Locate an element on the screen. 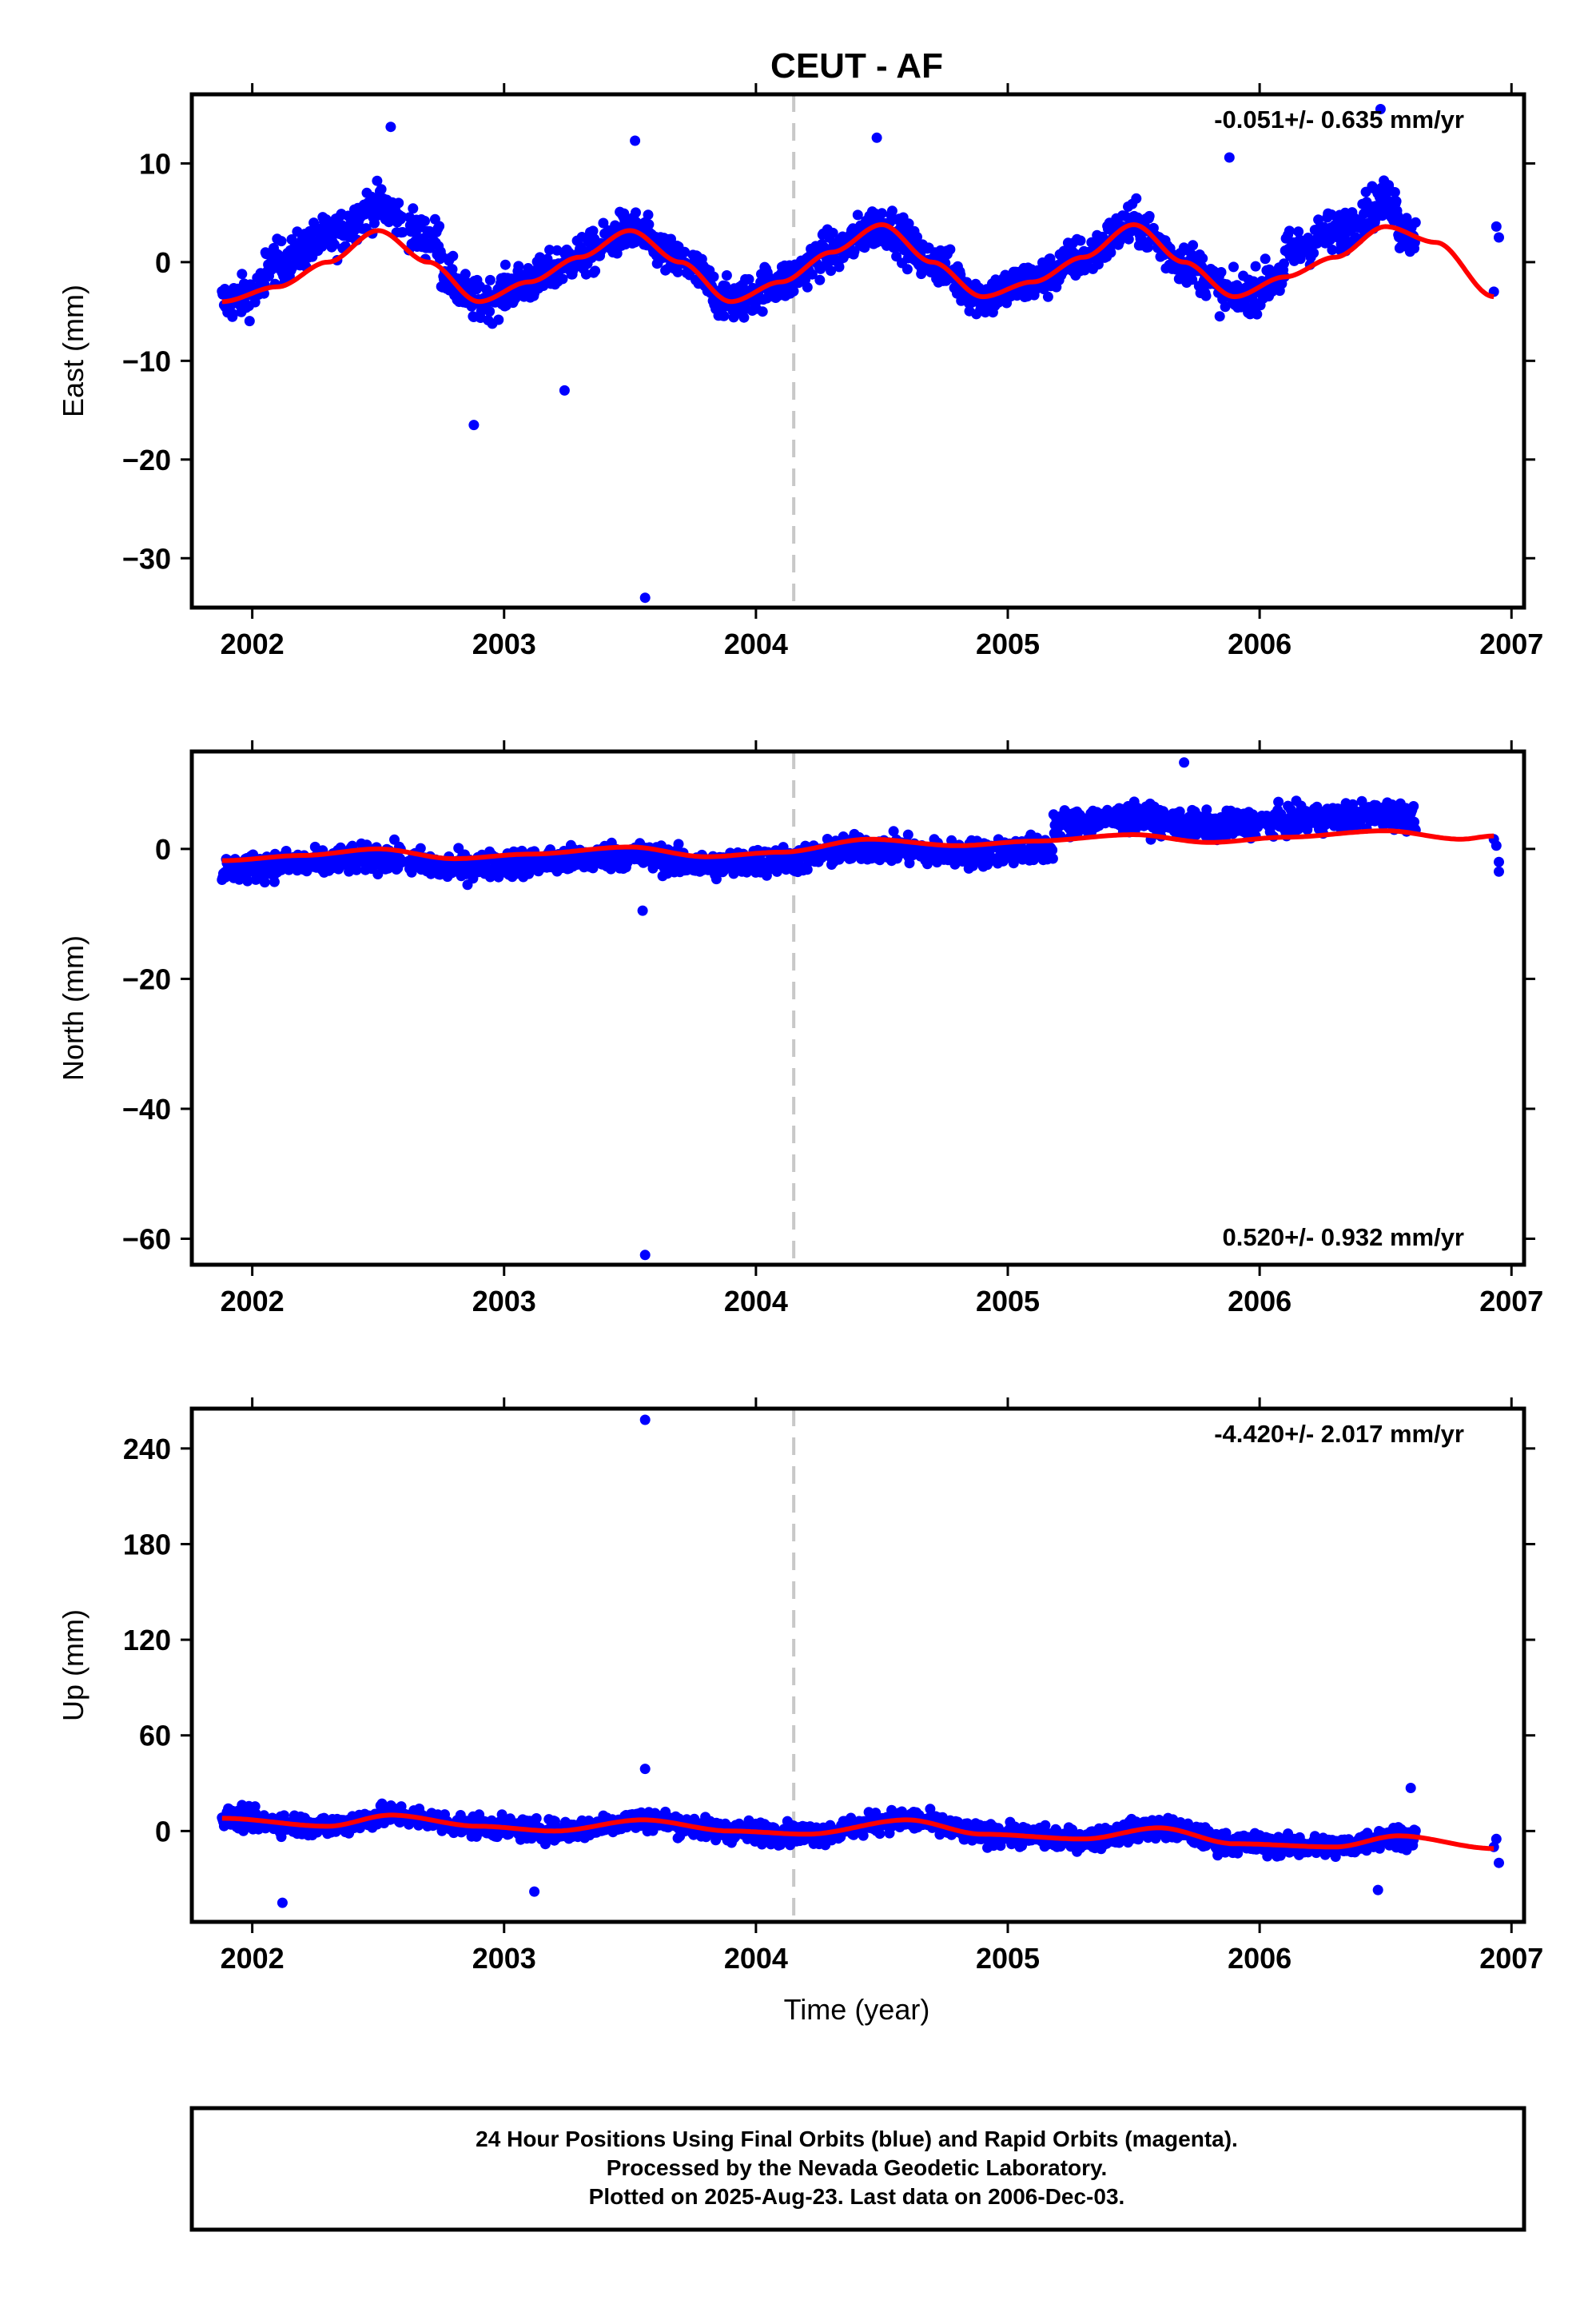 The height and width of the screenshot is (2320, 1596). model-curve is located at coordinates (858, 263).